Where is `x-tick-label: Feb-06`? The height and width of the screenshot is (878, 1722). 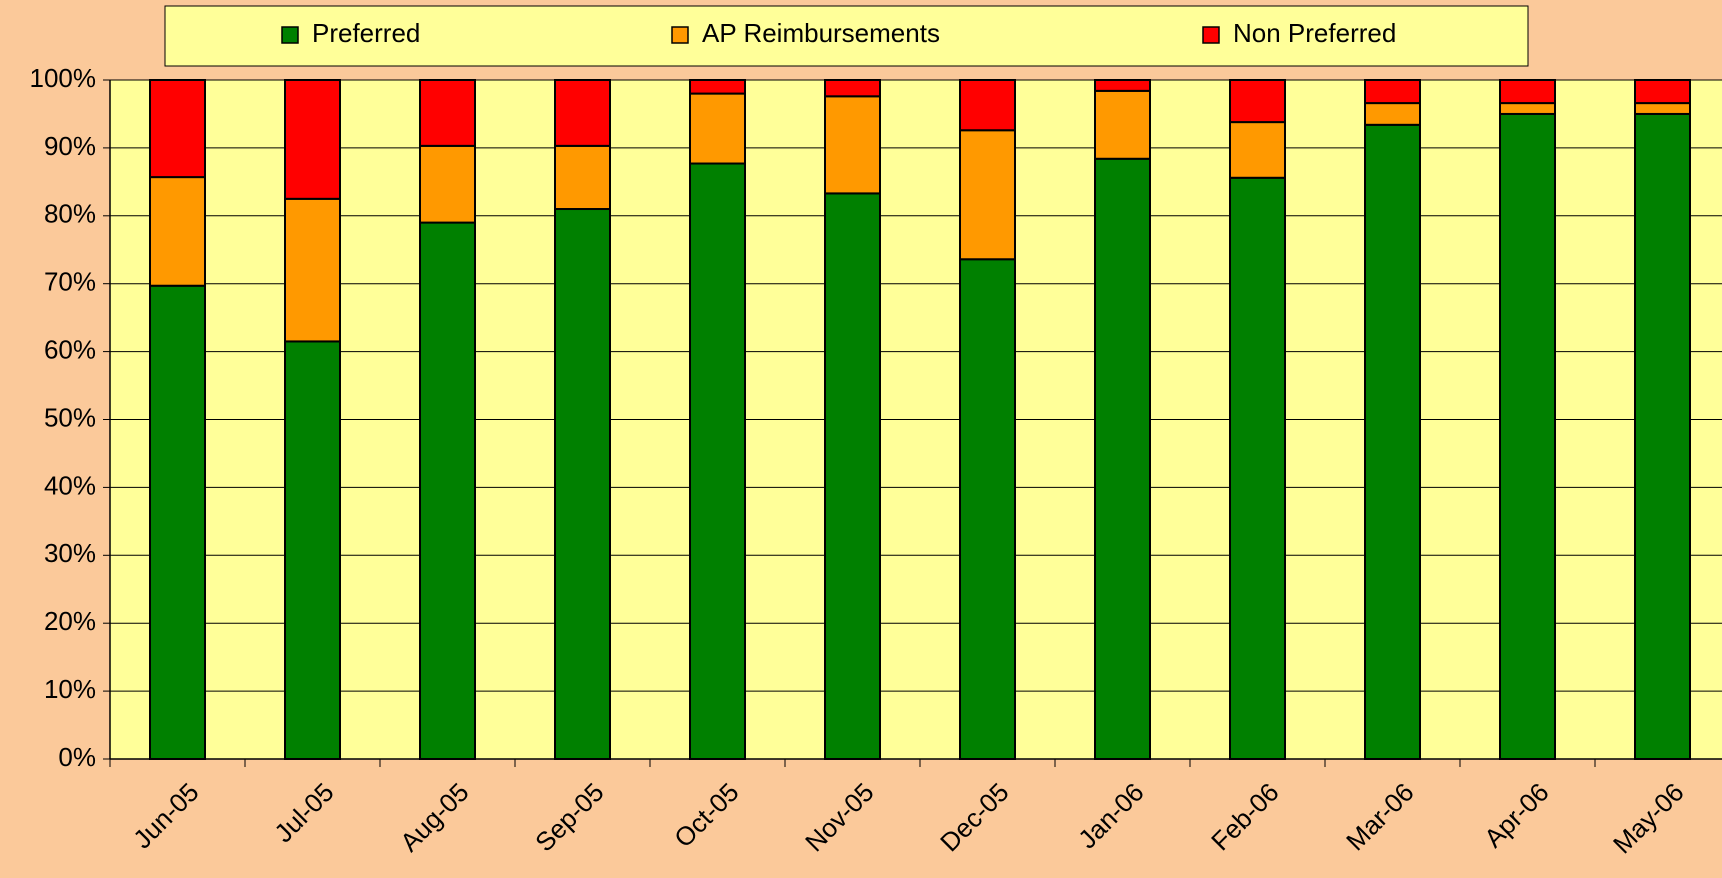 x-tick-label: Feb-06 is located at coordinates (1244, 816).